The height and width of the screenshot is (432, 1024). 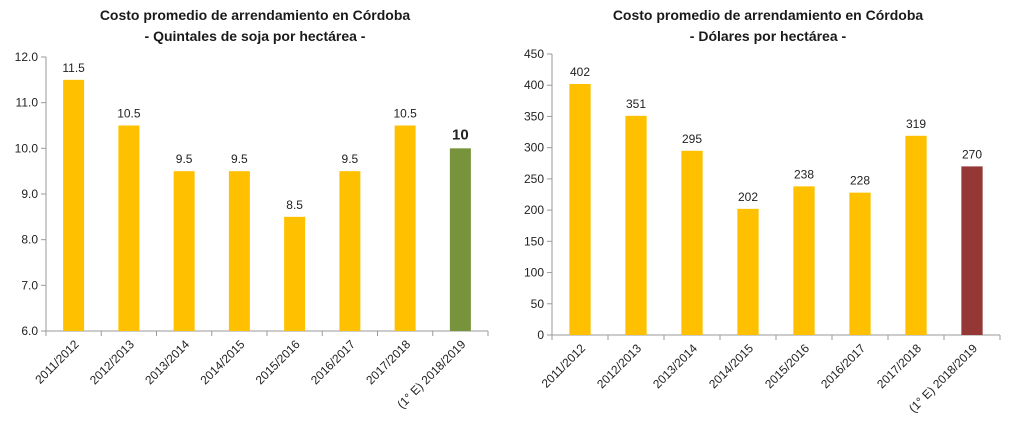 What do you see at coordinates (534, 273) in the screenshot?
I see `y-tick-label: 100` at bounding box center [534, 273].